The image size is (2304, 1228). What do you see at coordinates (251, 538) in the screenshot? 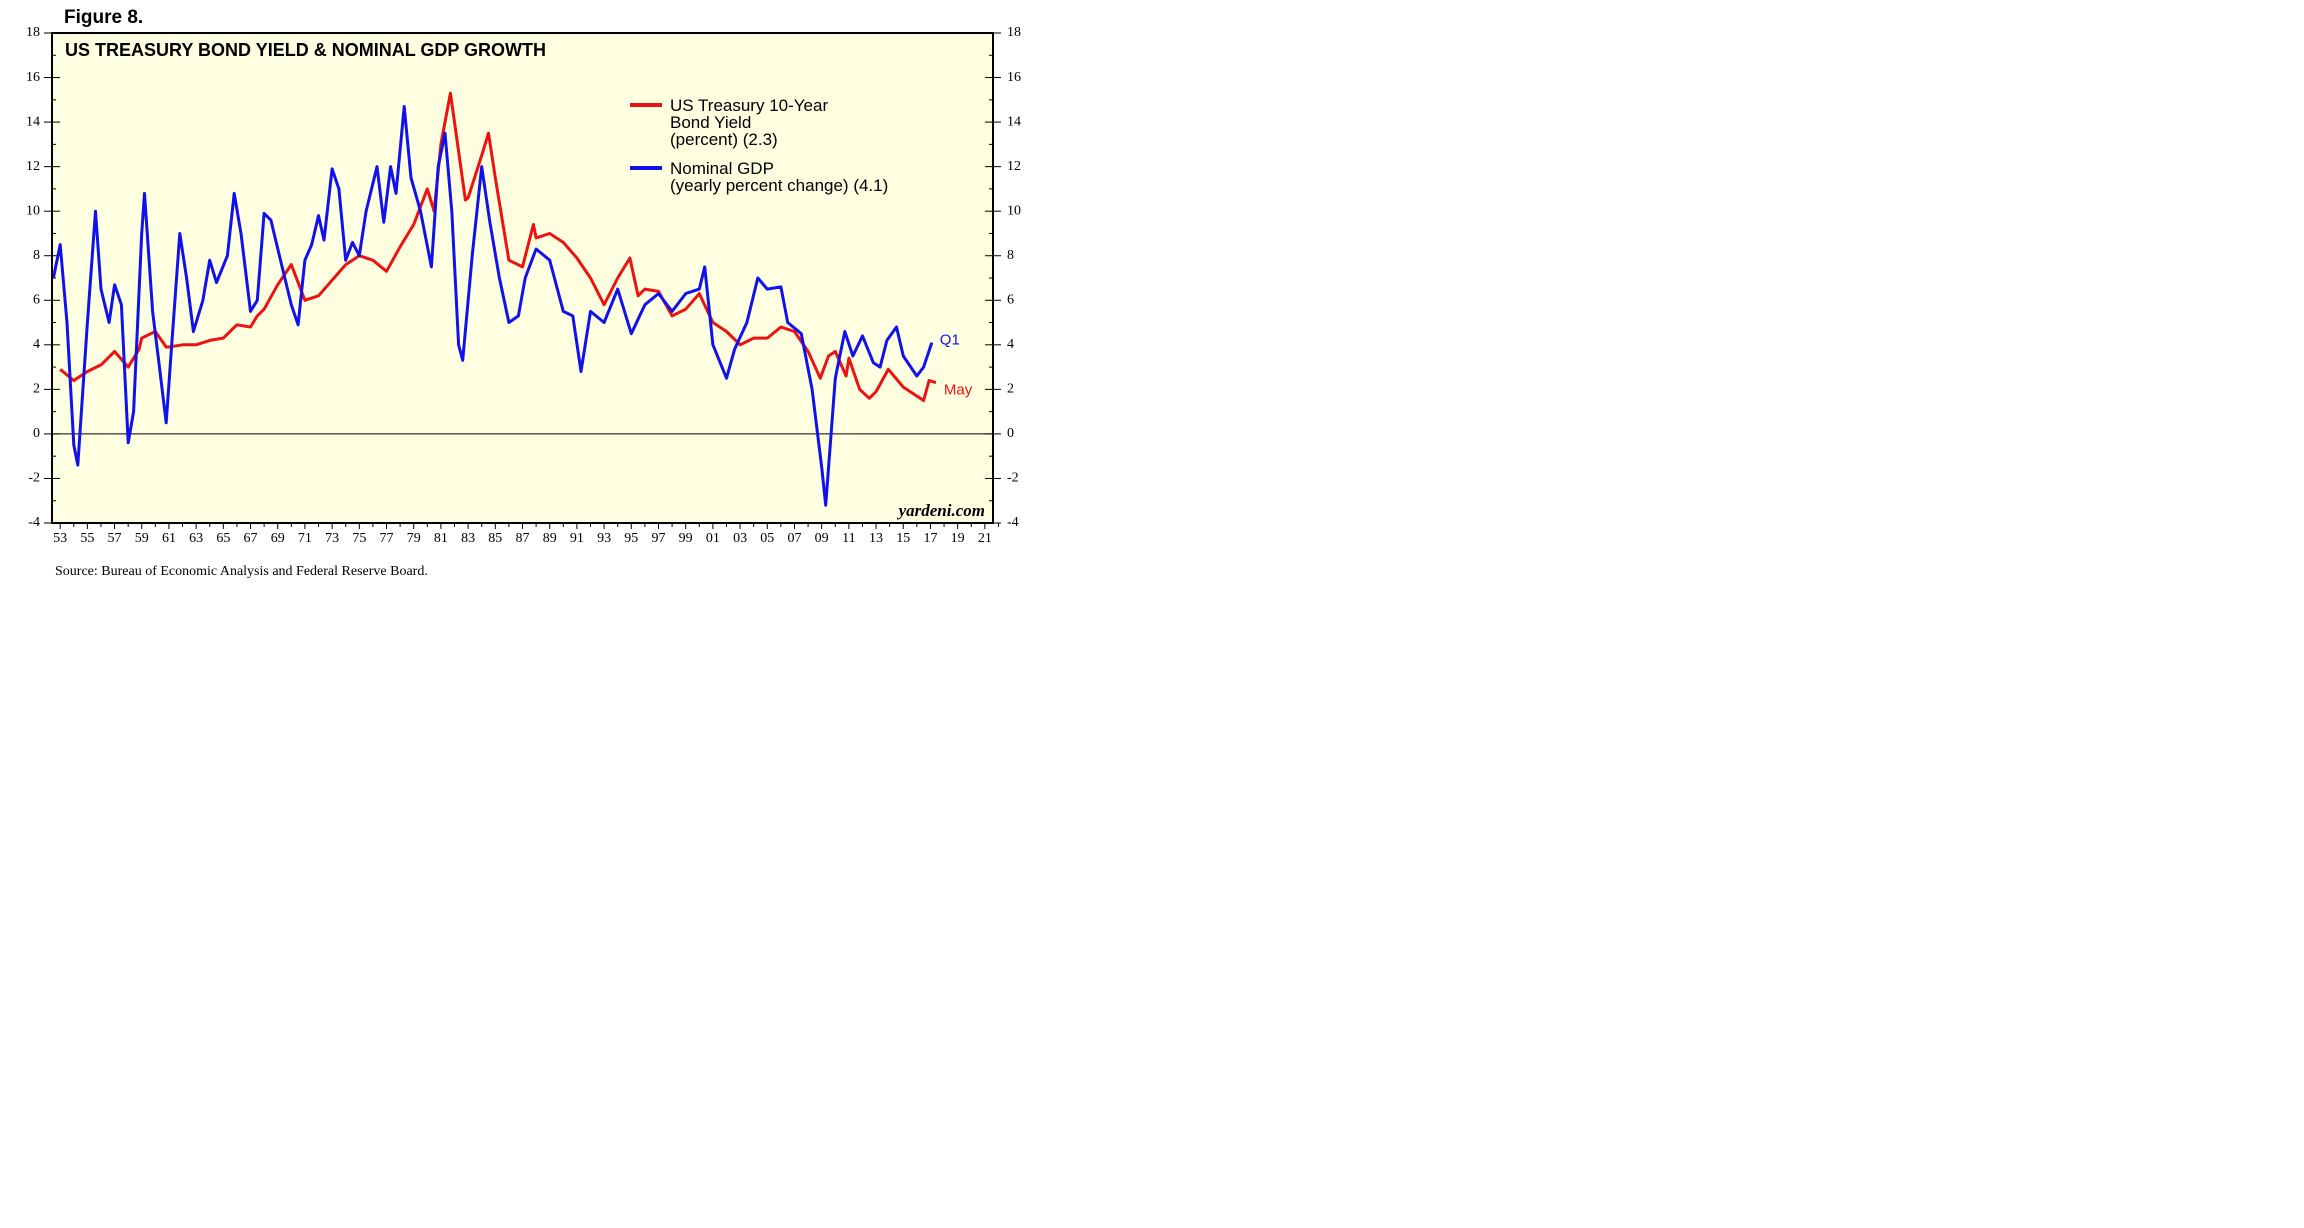
I see `x-tick-label: 67` at bounding box center [251, 538].